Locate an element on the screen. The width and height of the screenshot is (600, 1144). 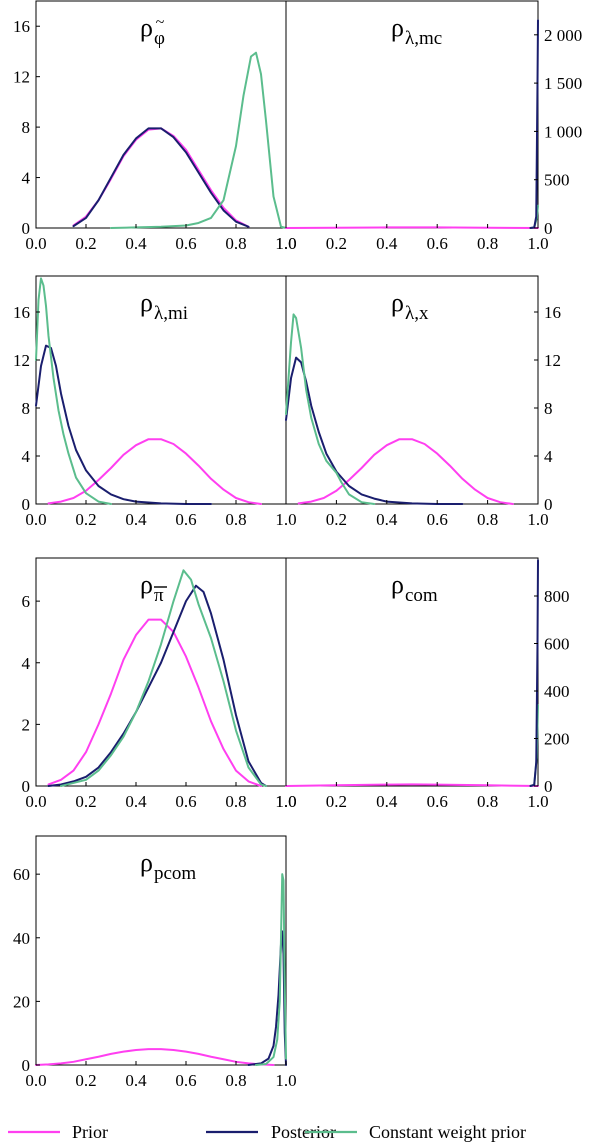
title-subscript: φ is located at coordinates (159, 38).